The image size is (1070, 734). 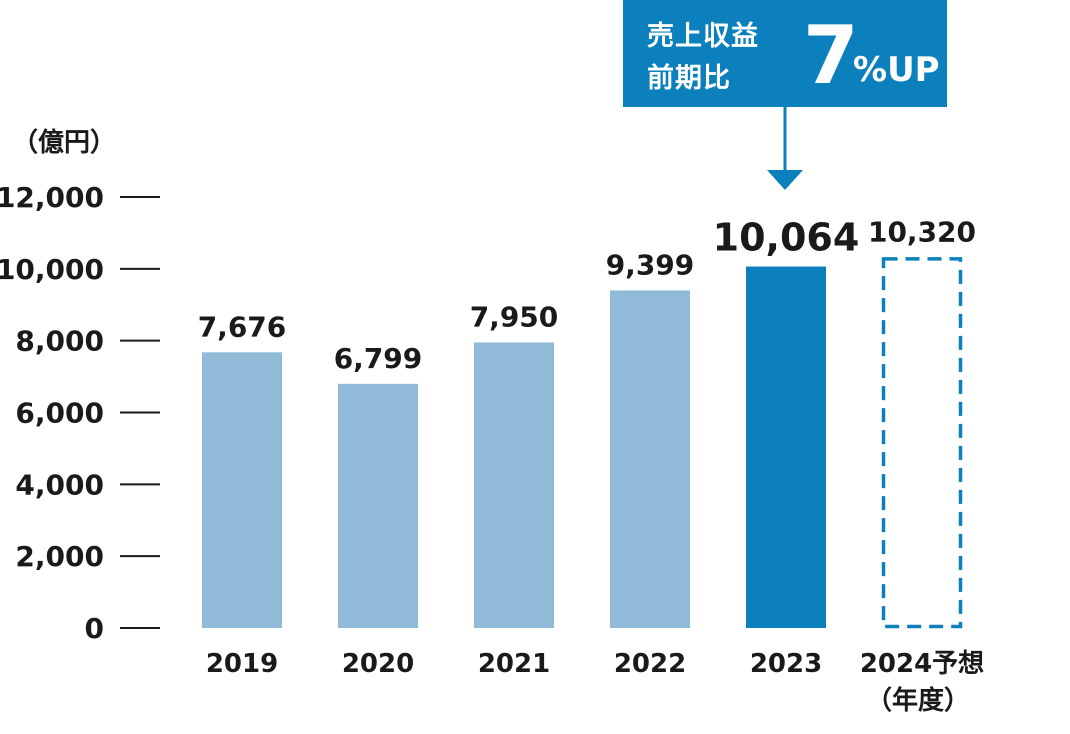 I want to click on y-axis: 0 2,000 4,000 6,000 8,000 10,000 12,000, so click(x=80, y=413).